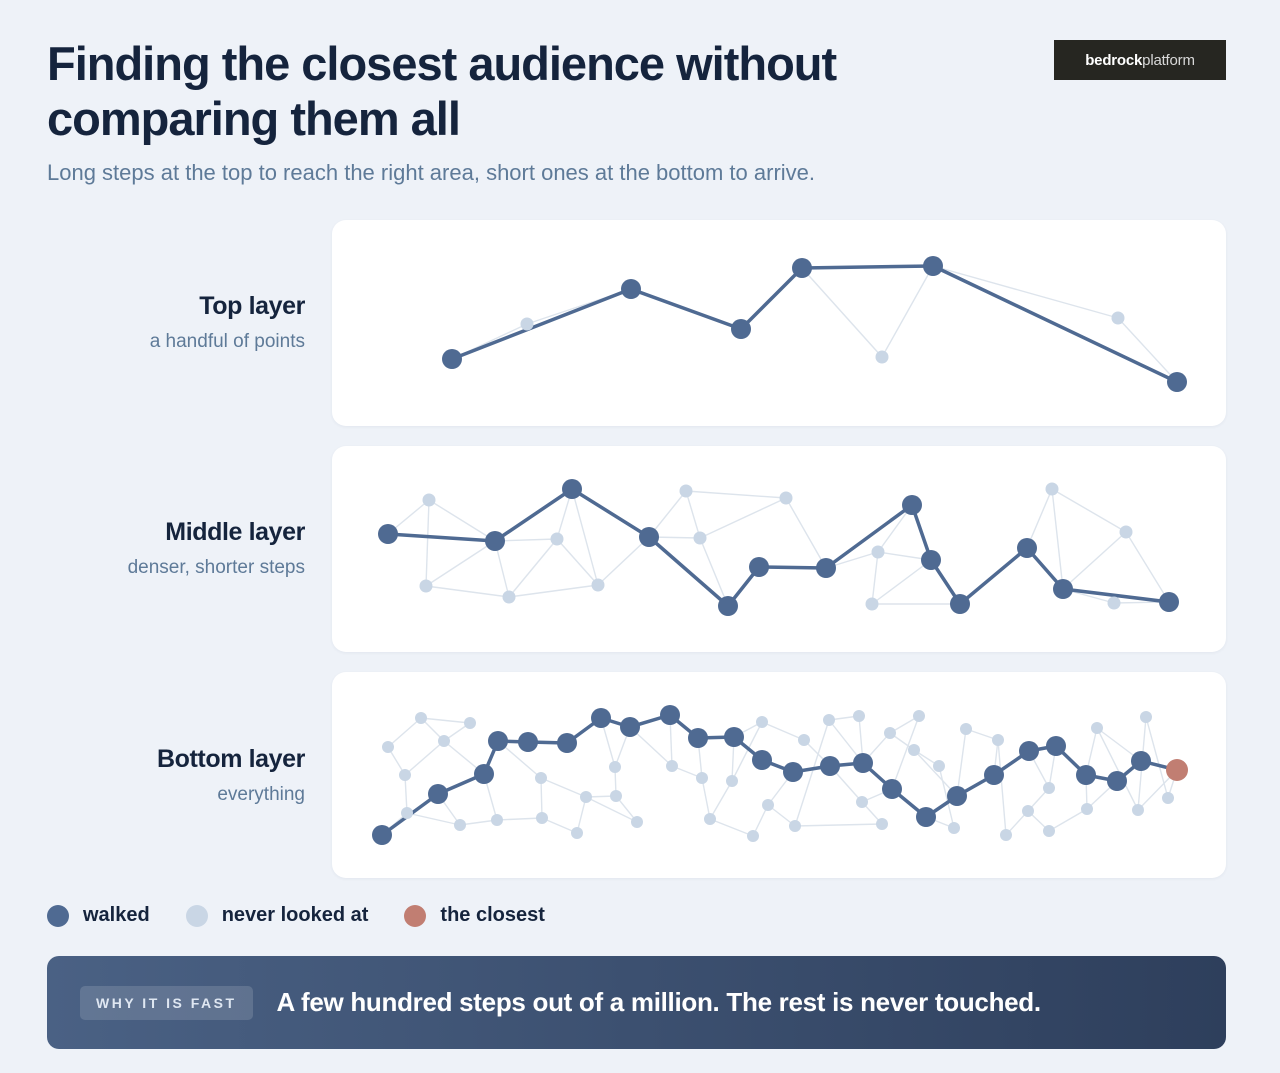 This screenshot has height=1073, width=1280. What do you see at coordinates (1168, 60) in the screenshot?
I see `logo-light-text: platform` at bounding box center [1168, 60].